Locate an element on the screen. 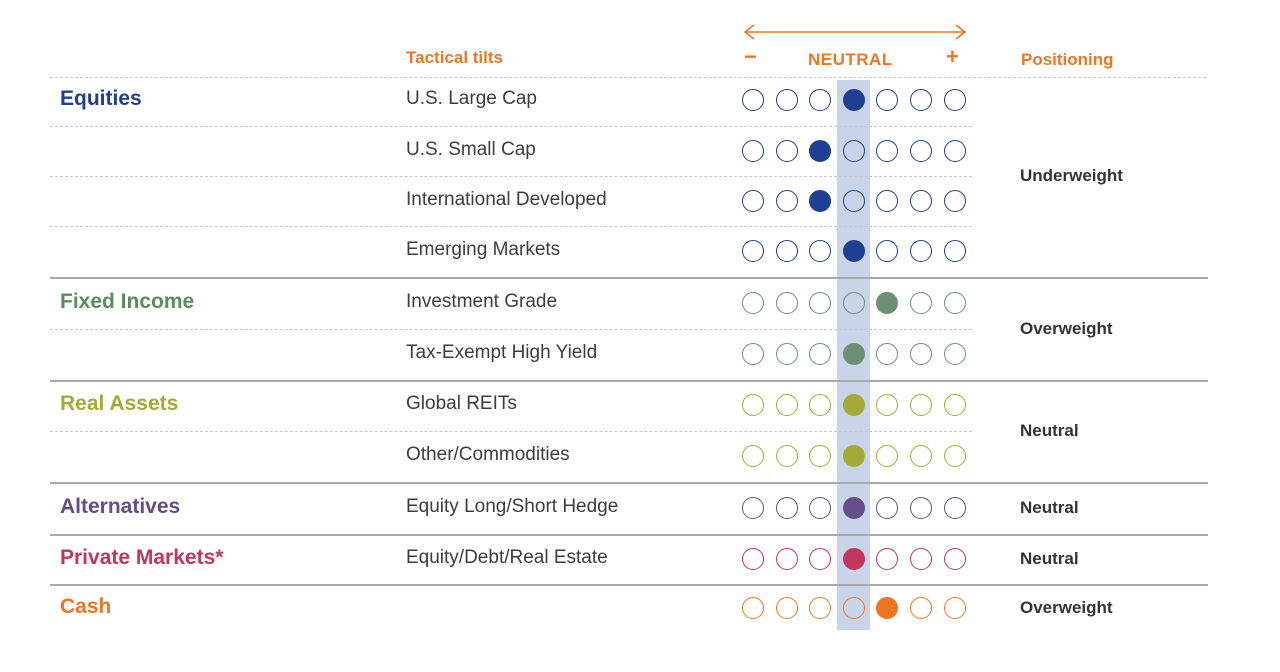  minus-label: − is located at coordinates (750, 56).